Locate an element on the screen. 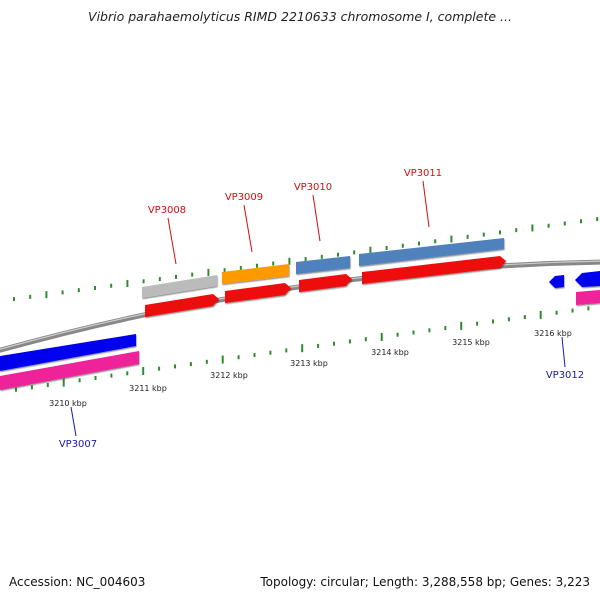 The image size is (600, 600). outer-ruler is located at coordinates (306, 259).